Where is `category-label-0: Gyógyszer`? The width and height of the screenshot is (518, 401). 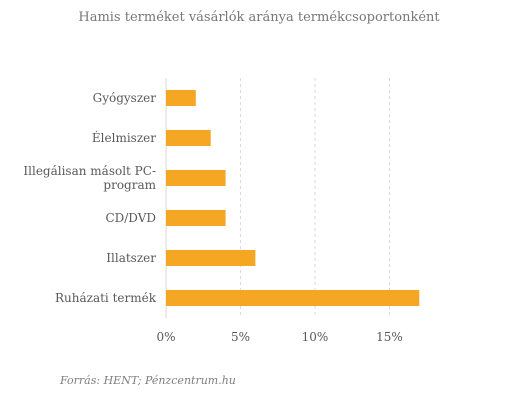 category-label-0: Gyógyszer is located at coordinates (125, 98).